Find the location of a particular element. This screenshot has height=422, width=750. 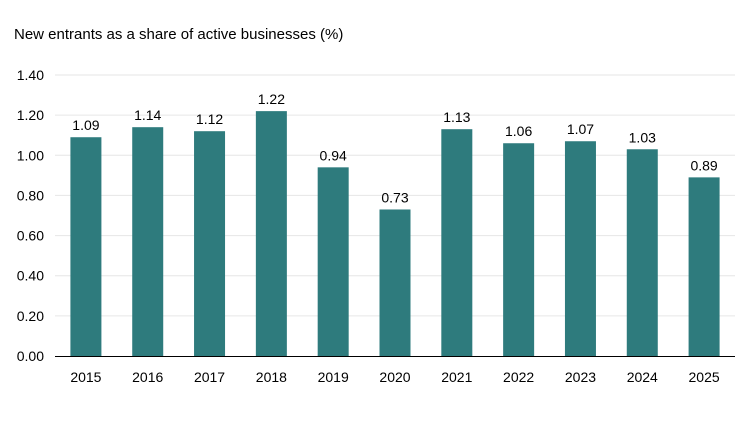

x-tick-label: 2020 is located at coordinates (394, 377).